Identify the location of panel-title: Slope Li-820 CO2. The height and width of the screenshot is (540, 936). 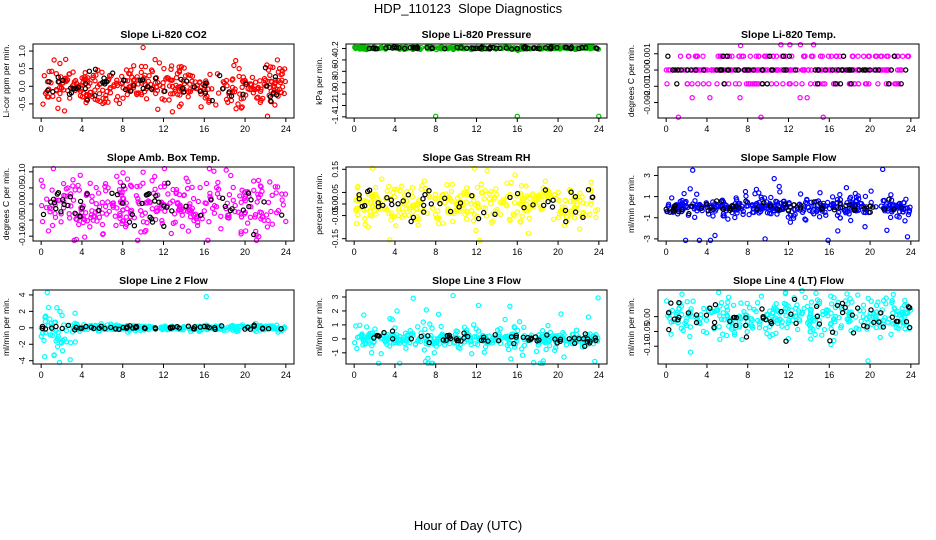
(163, 35).